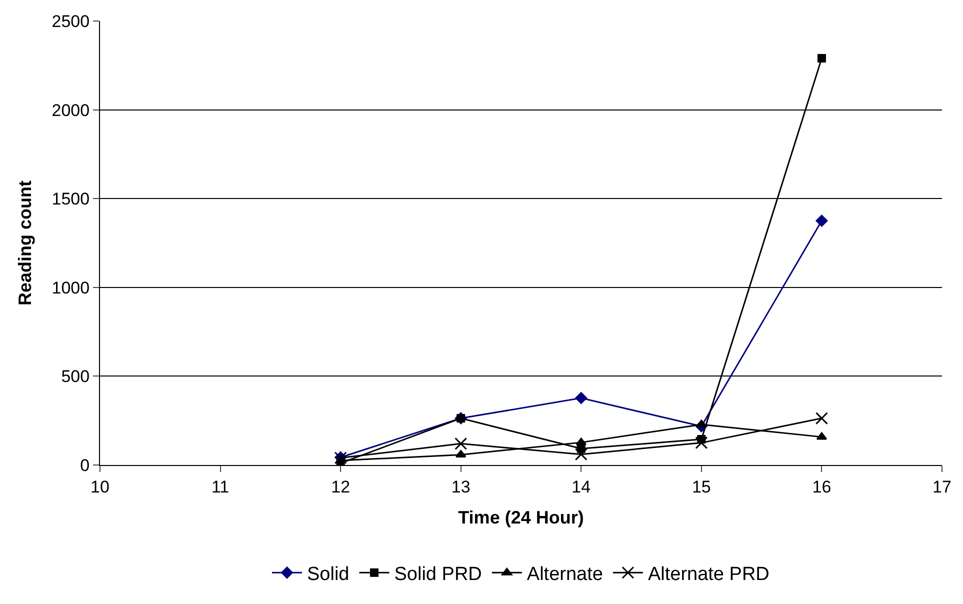  I want to click on x-tick-label: 13, so click(460, 486).